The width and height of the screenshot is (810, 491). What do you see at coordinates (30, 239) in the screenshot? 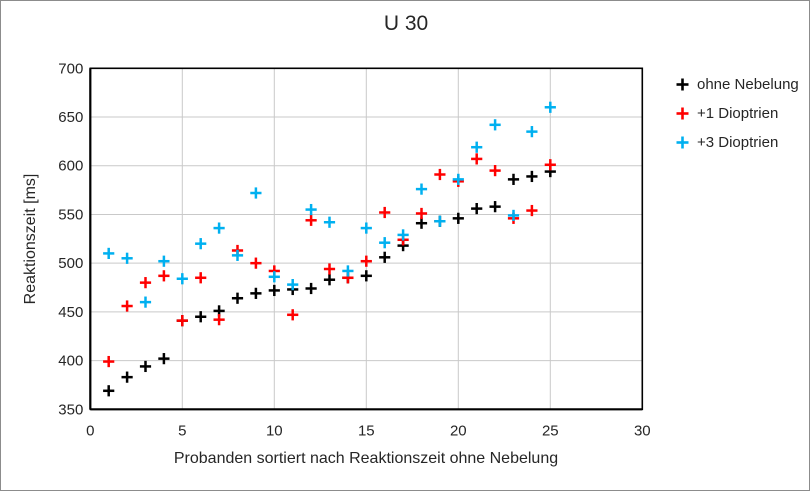
I see `y-axis-title: Reaktionszeit [ms]` at bounding box center [30, 239].